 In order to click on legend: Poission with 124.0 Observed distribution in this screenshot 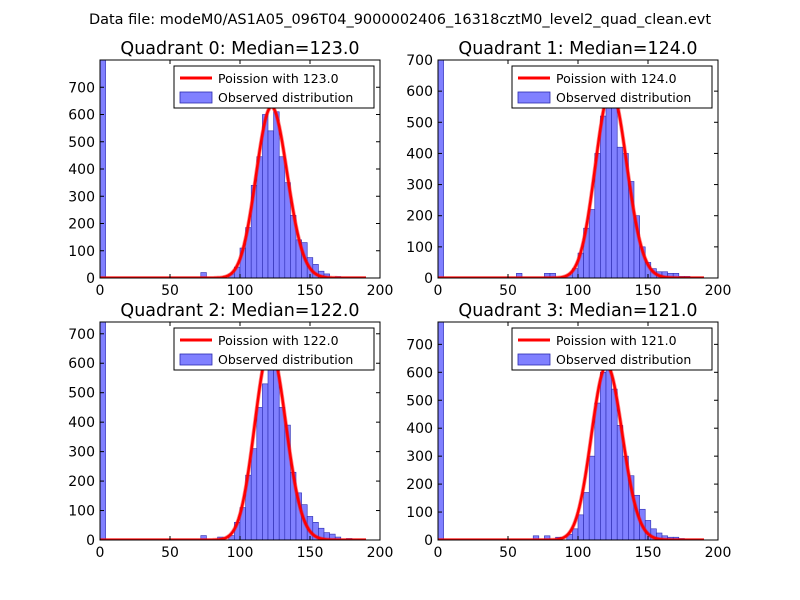, I will do `click(612, 87)`.